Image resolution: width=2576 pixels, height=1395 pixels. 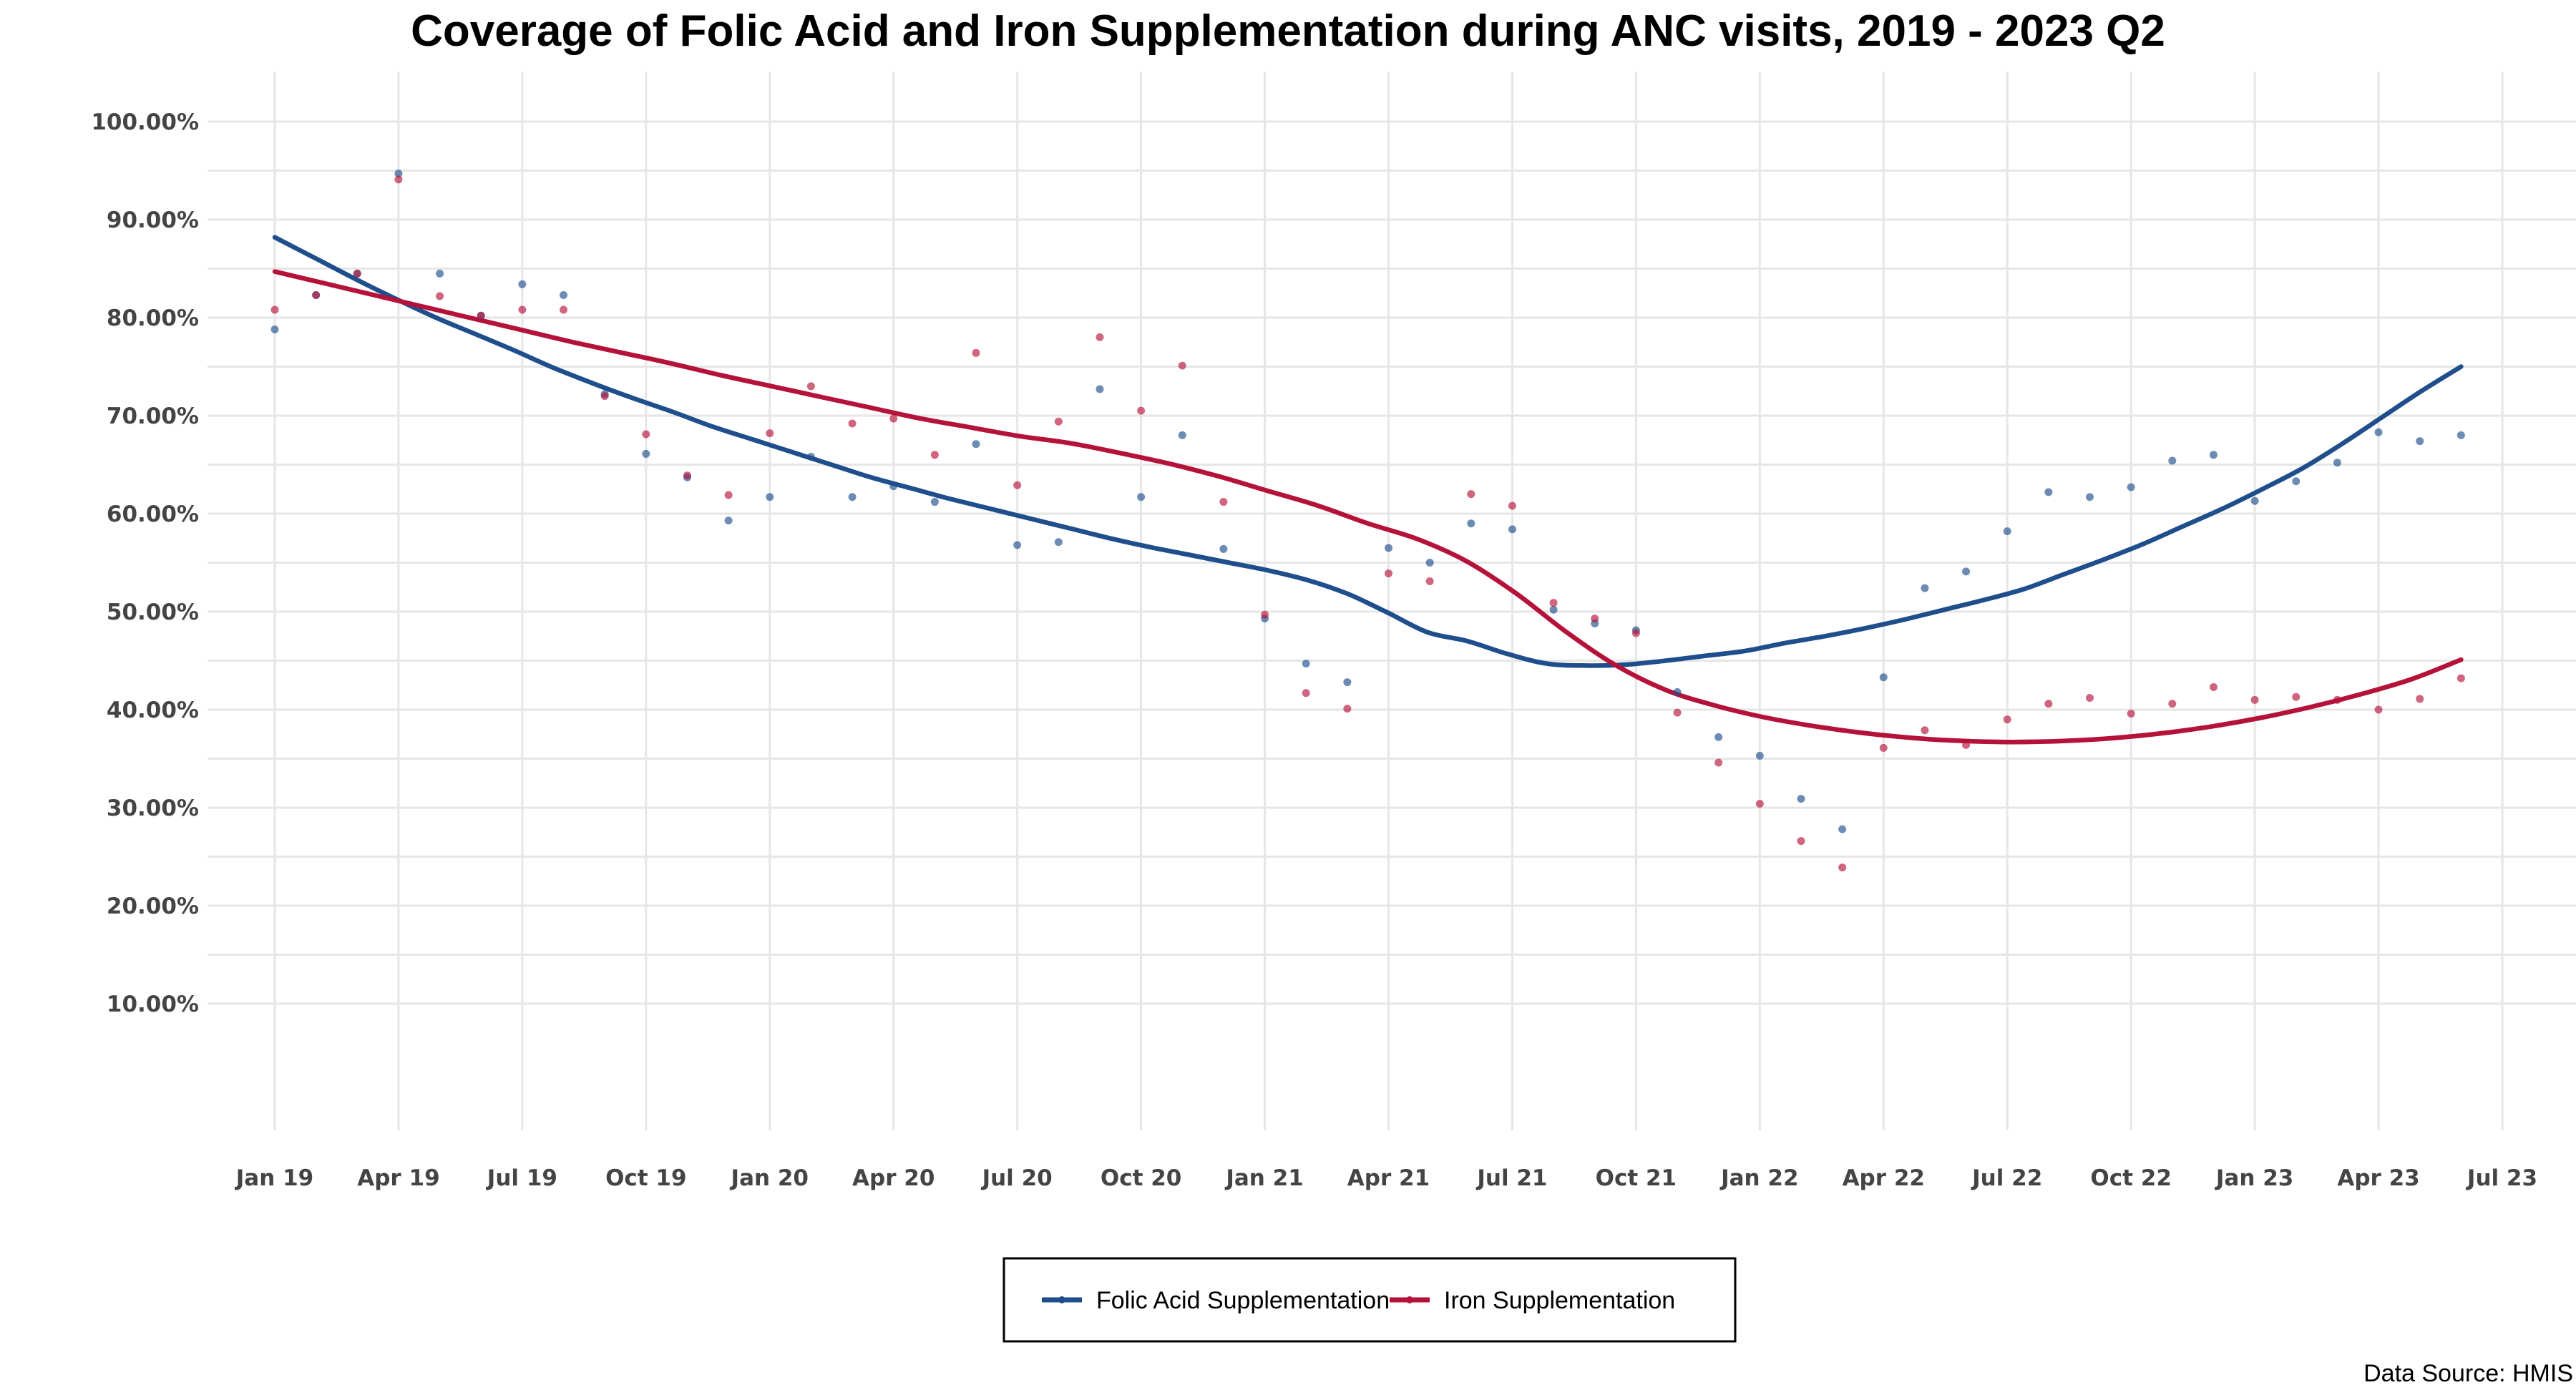 What do you see at coordinates (153, 220) in the screenshot?
I see `y-tick-label: 90.00%` at bounding box center [153, 220].